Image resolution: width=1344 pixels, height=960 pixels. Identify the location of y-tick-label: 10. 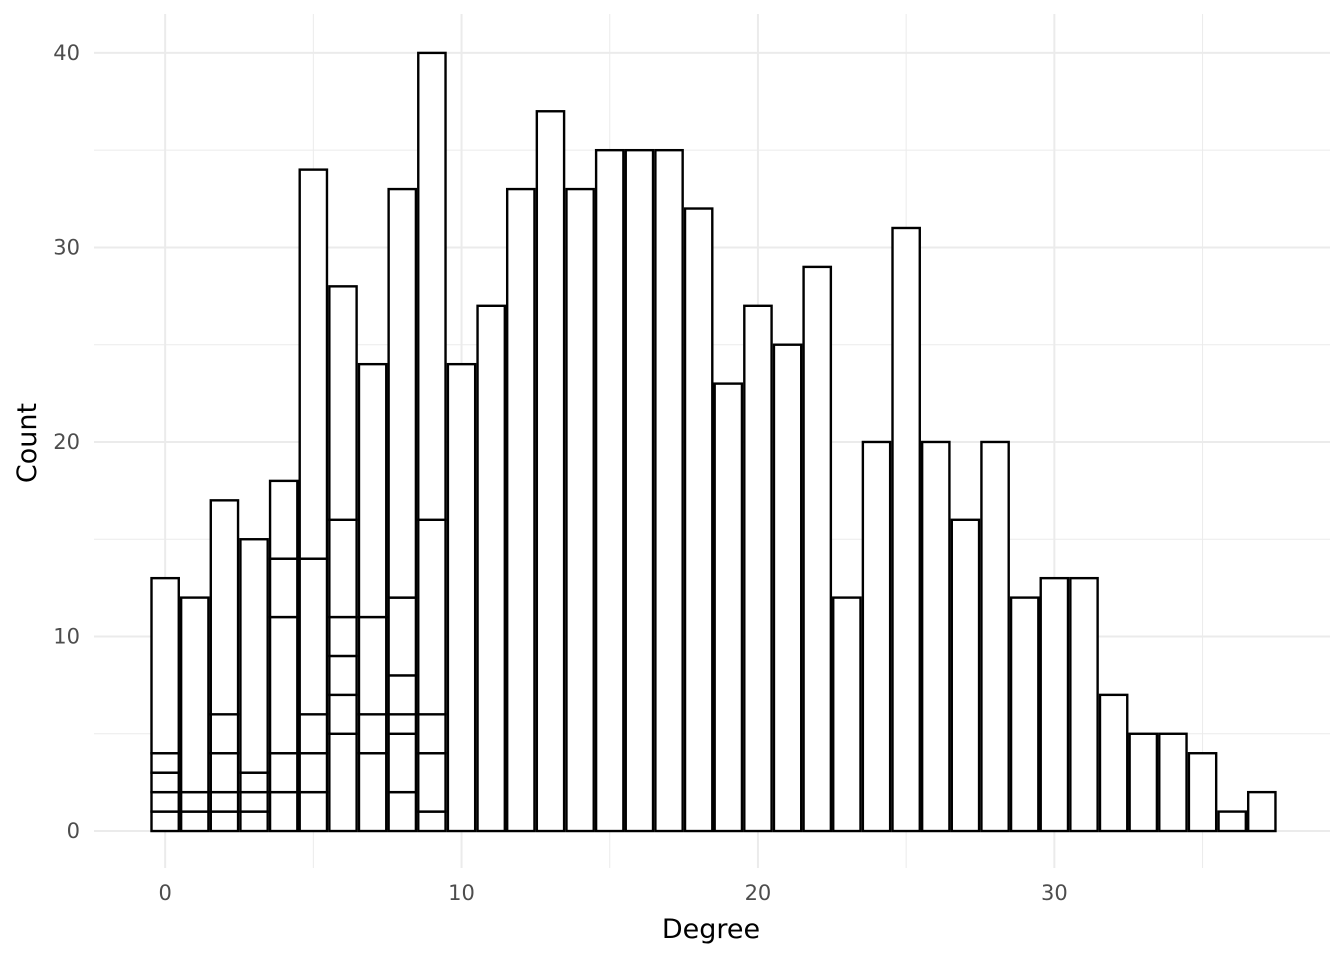
(66, 637).